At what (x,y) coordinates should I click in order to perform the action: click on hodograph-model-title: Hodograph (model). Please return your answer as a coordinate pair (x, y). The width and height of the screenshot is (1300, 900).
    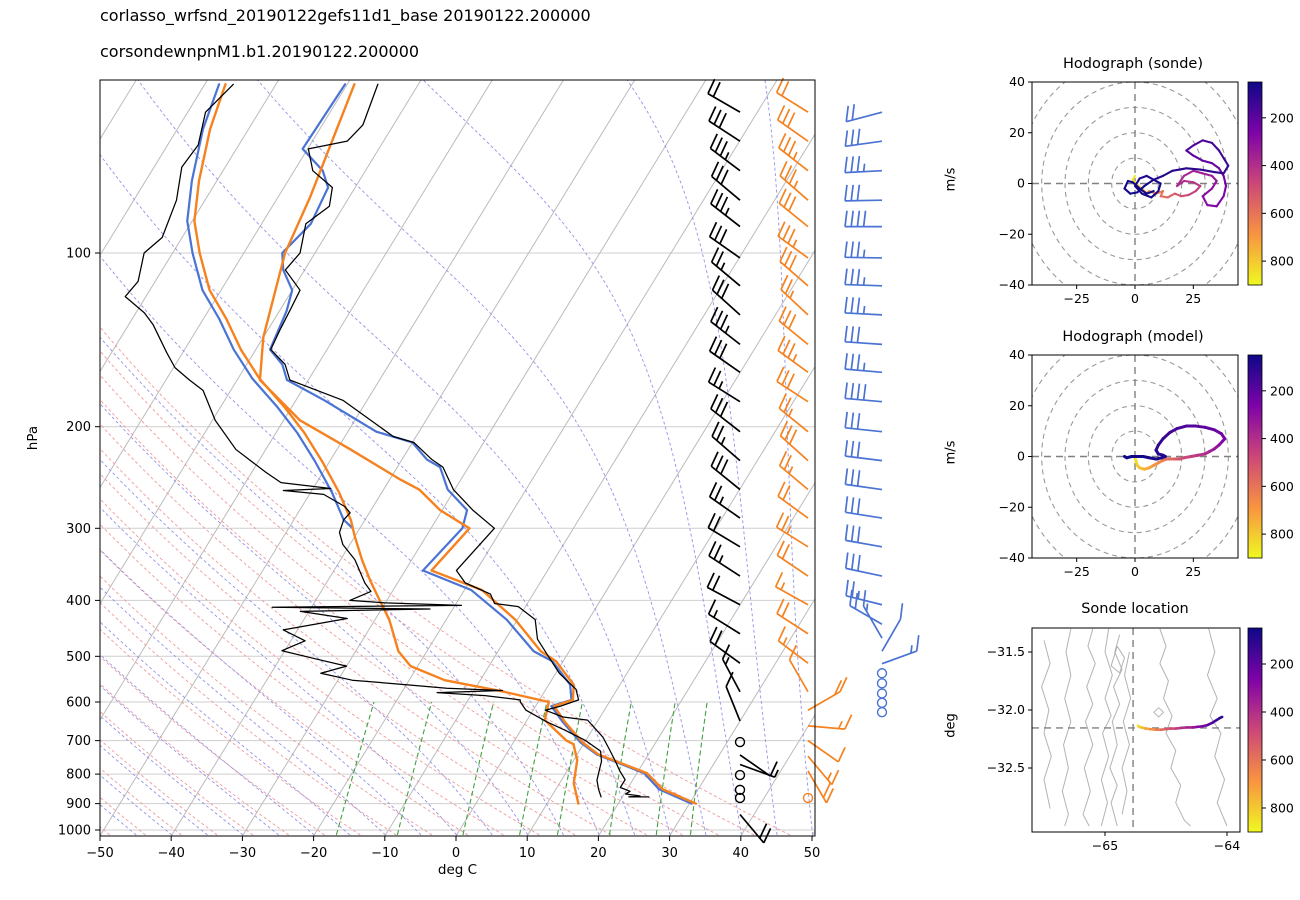
    Looking at the image, I should click on (1133, 337).